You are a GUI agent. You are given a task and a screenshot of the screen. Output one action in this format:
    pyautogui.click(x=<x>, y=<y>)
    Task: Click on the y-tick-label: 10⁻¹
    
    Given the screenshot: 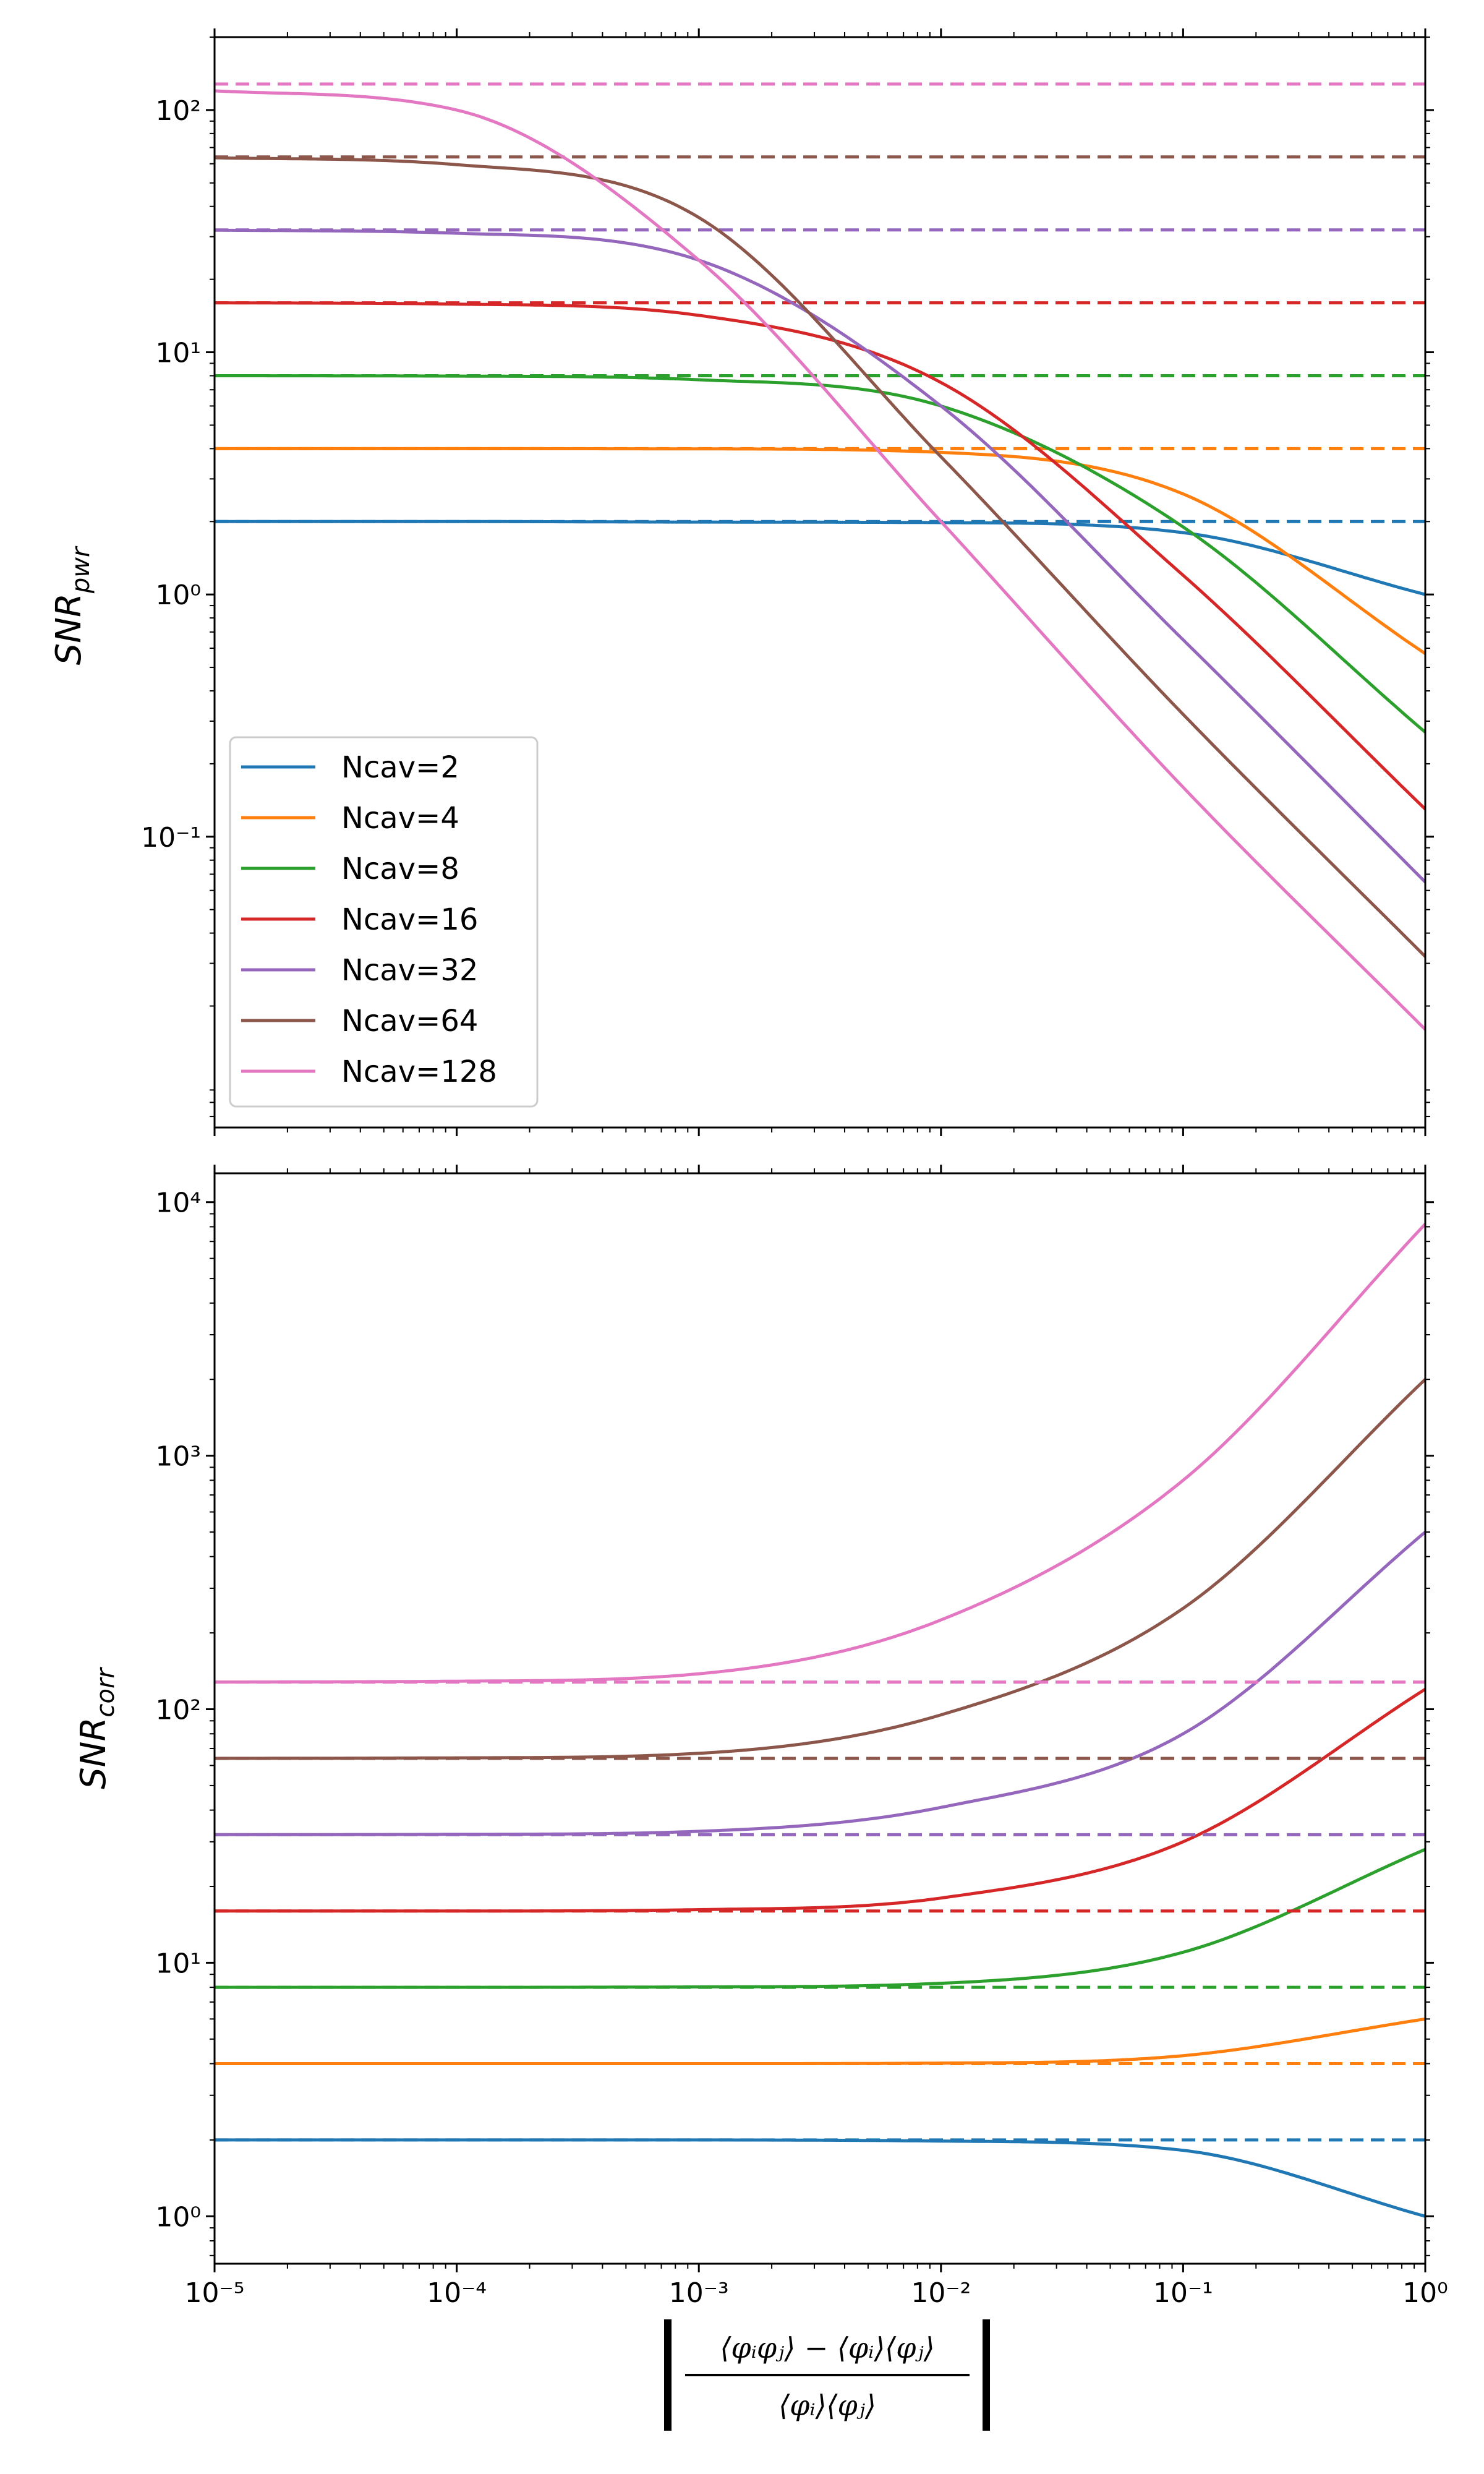 What is the action you would take?
    pyautogui.click(x=171, y=838)
    